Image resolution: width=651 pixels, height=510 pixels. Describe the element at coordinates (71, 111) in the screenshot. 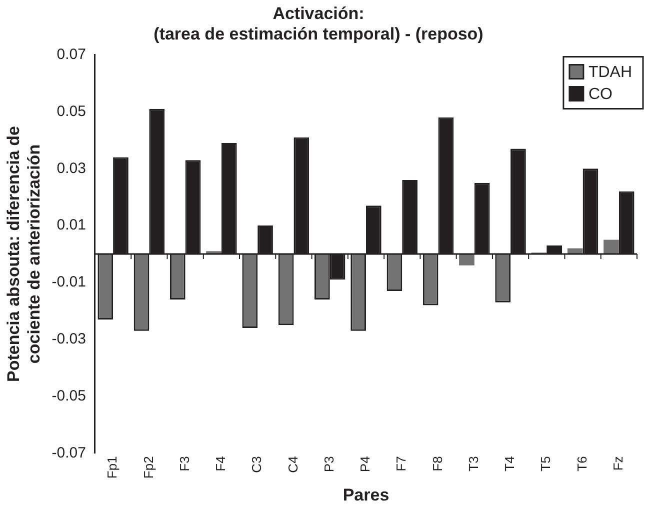

I see `y-tick-label: 0.05` at that location.